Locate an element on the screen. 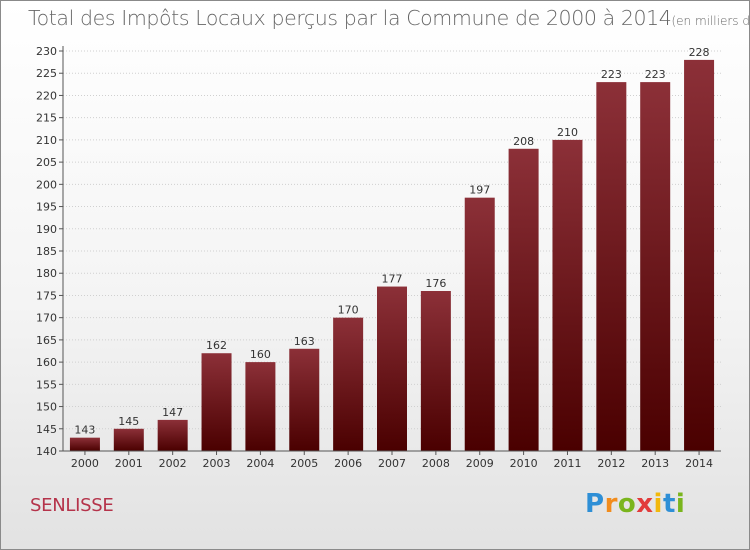  y-tick-label: 165 is located at coordinates (46, 340).